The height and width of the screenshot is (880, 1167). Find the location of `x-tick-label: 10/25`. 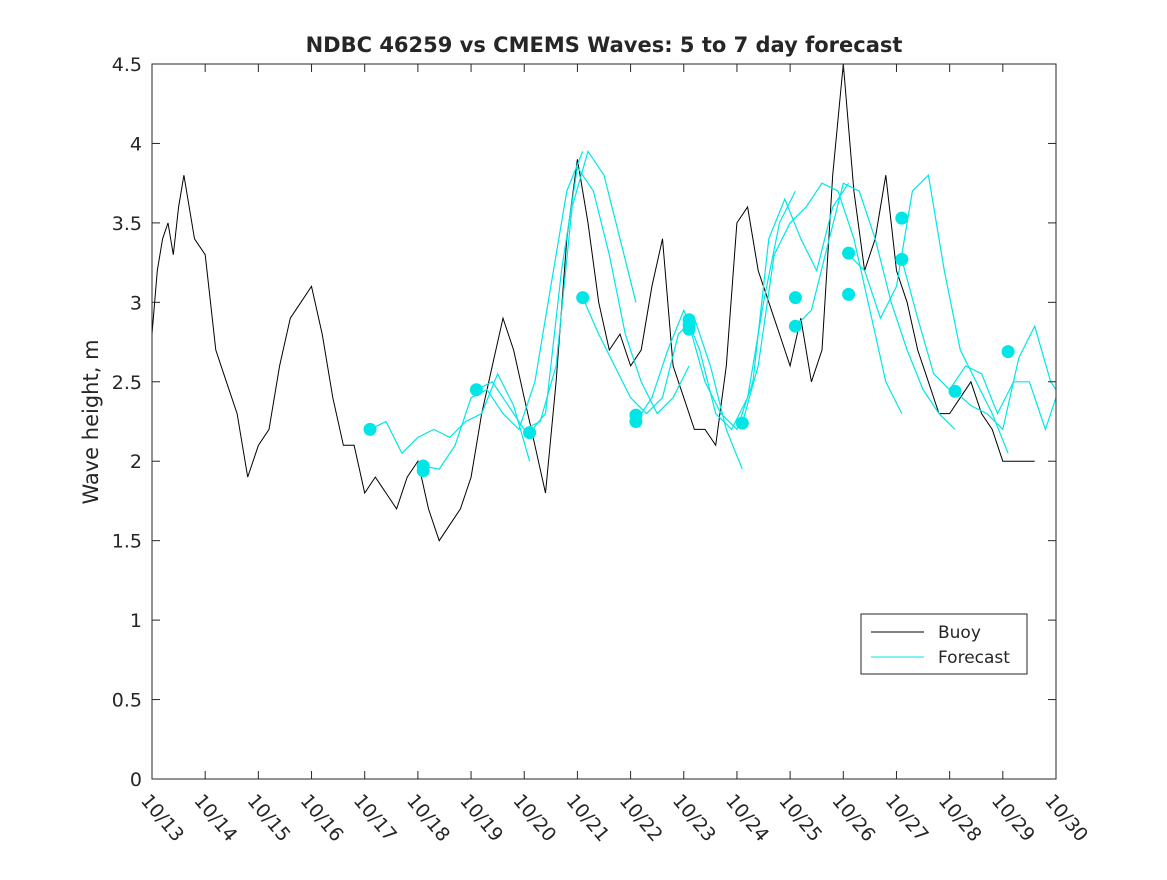

x-tick-label: 10/25 is located at coordinates (800, 818).